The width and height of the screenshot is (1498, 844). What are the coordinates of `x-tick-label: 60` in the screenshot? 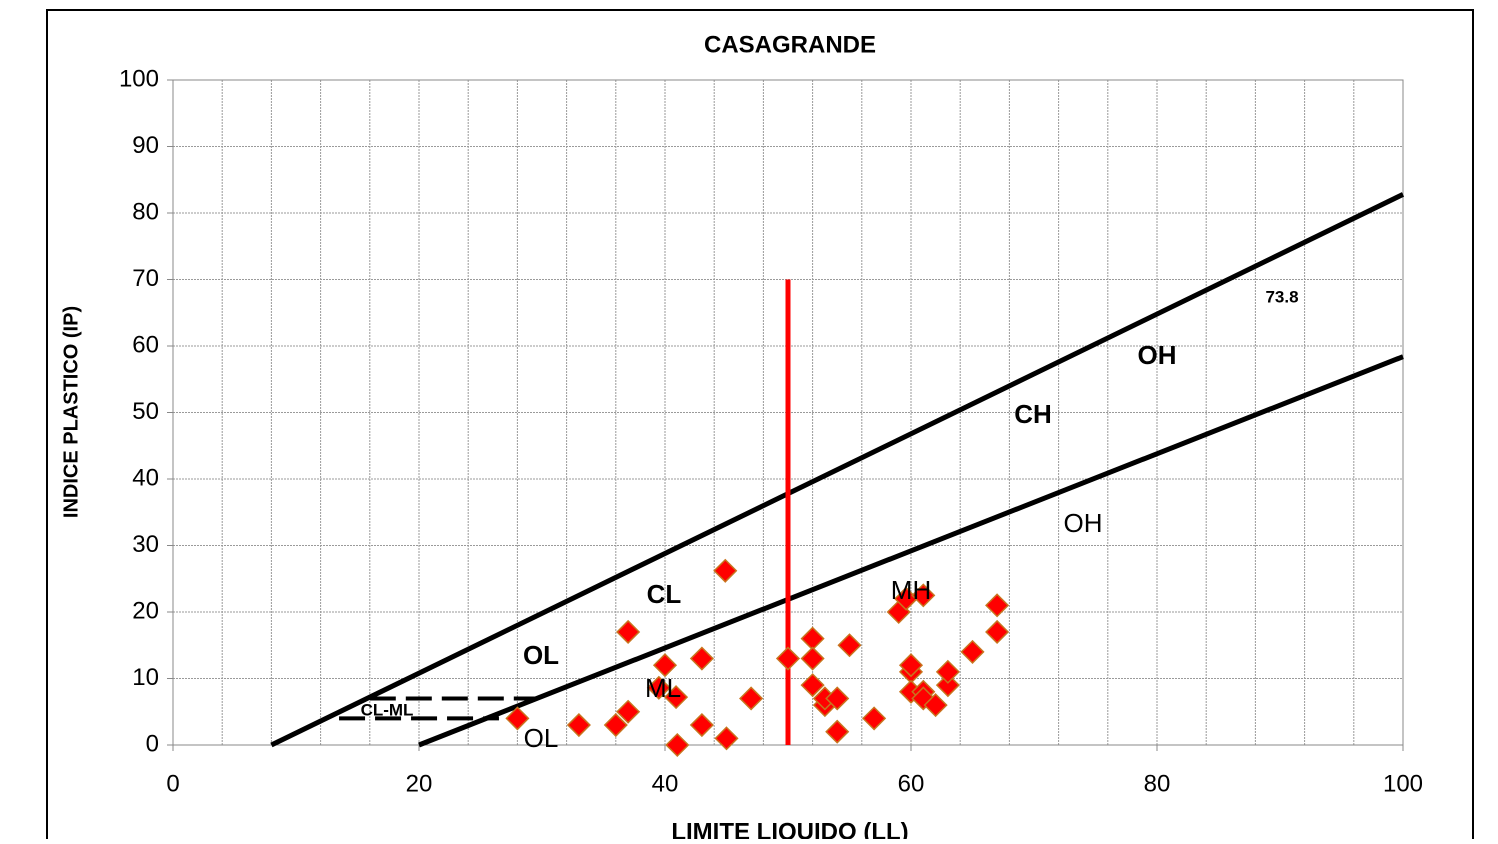 It's located at (911, 783).